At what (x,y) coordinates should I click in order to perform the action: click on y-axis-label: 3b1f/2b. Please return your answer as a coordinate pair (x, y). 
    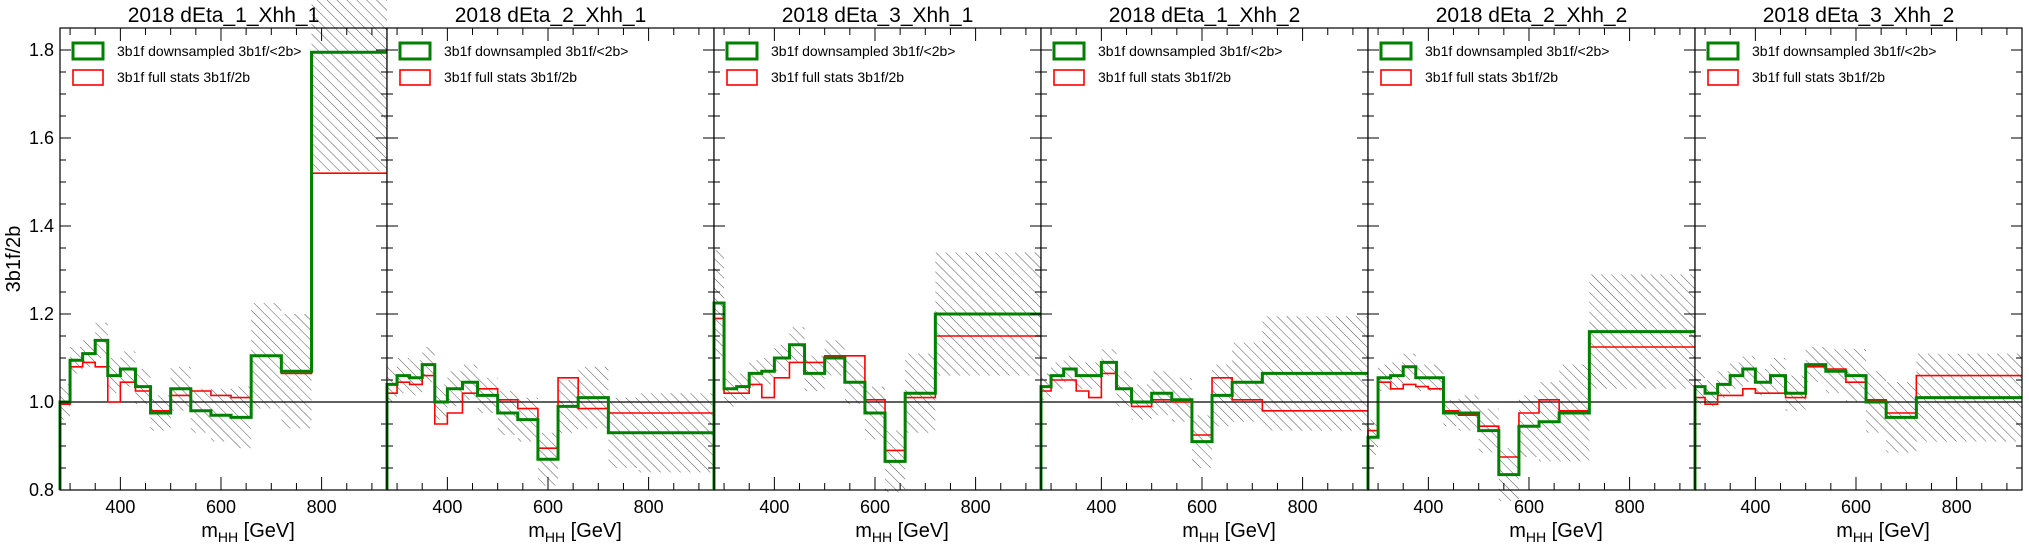
    Looking at the image, I should click on (14, 259).